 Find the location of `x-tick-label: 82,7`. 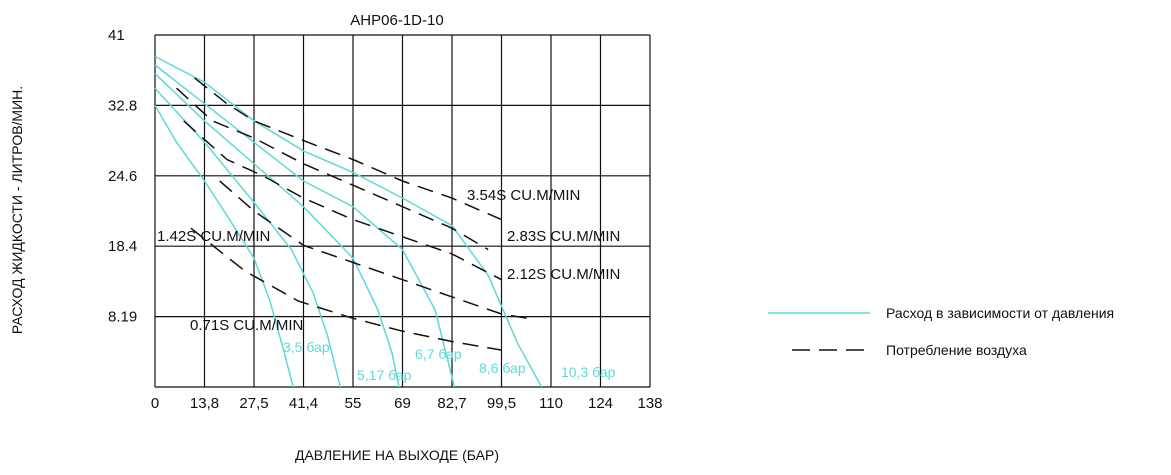

x-tick-label: 82,7 is located at coordinates (451, 403).